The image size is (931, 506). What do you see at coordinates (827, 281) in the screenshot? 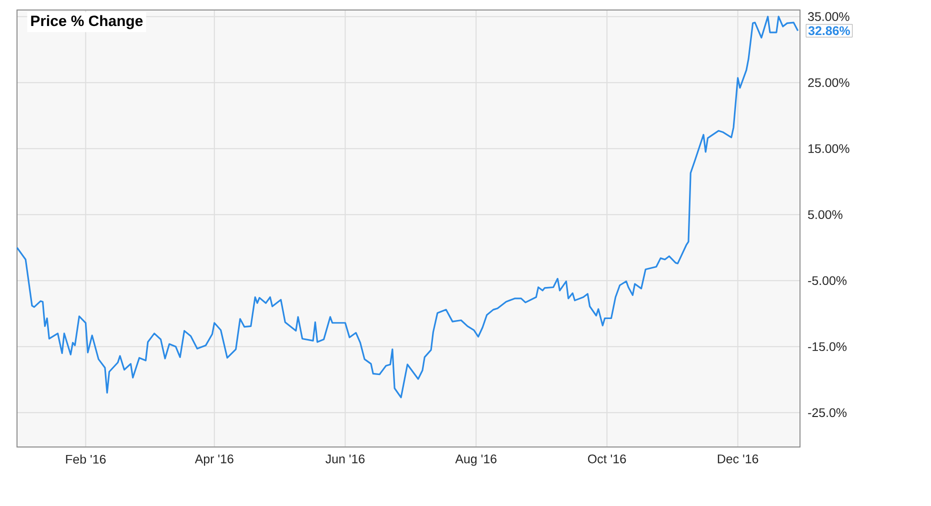
I see `y-tick-label: -5.00%` at bounding box center [827, 281].